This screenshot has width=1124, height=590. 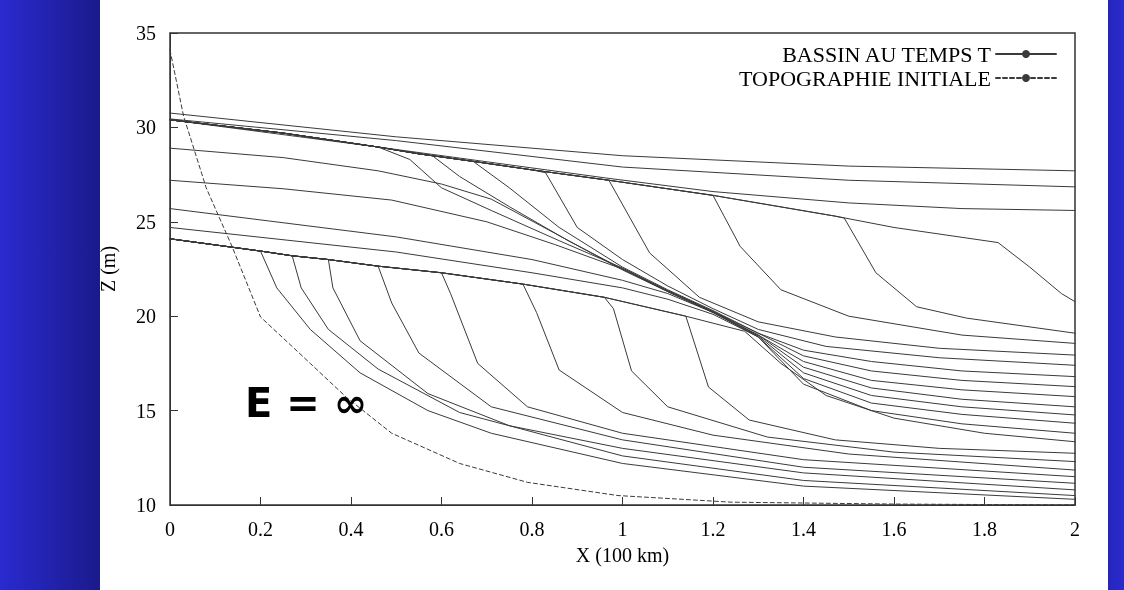 I want to click on y-tick-label: 25, so click(x=146, y=221).